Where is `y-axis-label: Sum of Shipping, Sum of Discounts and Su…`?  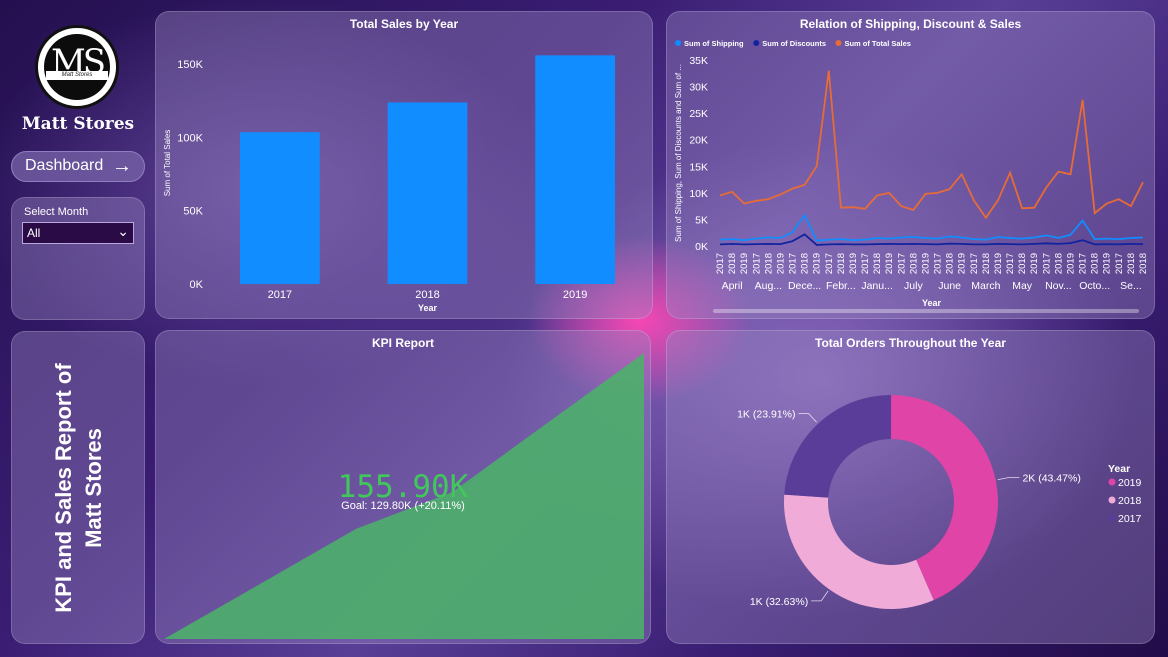
y-axis-label: Sum of Shipping, Sum of Discounts and Su… is located at coordinates (678, 153).